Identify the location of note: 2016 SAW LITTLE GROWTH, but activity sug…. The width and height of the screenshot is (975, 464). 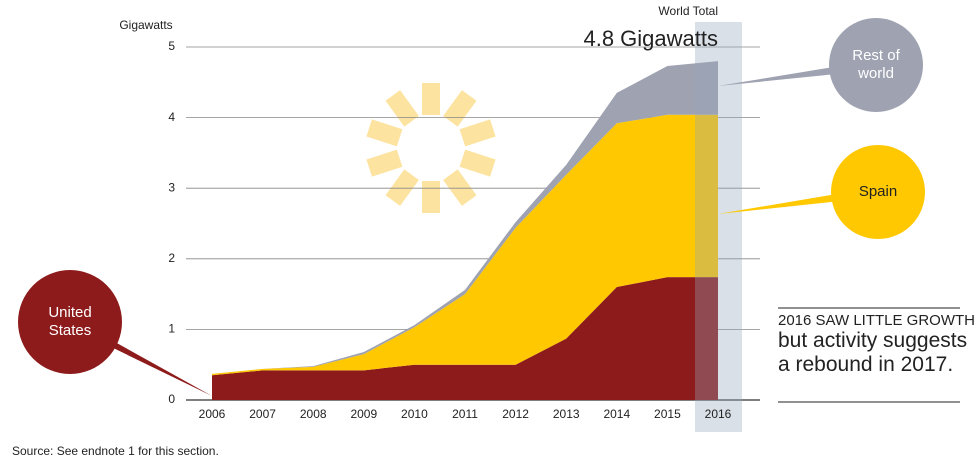
(876, 344).